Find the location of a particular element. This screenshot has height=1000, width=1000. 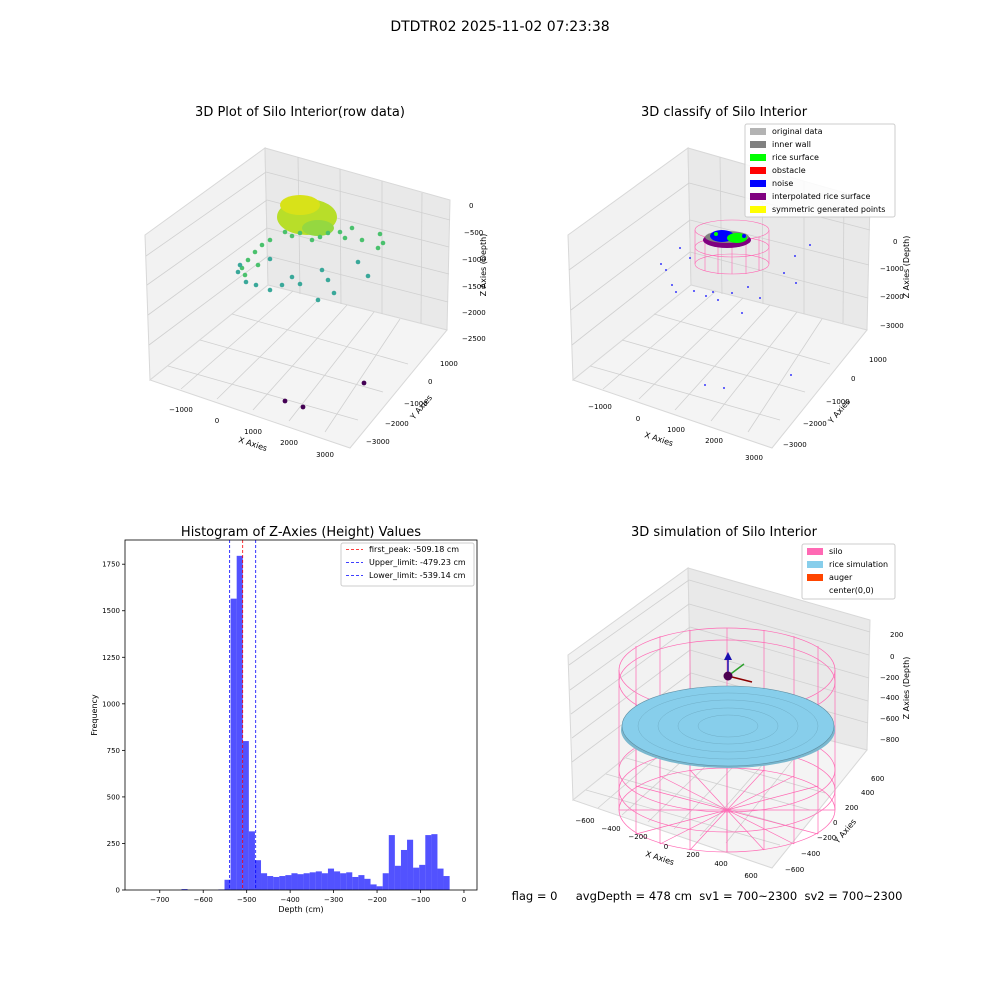

legend-label-silo: silo is located at coordinates (836, 551).